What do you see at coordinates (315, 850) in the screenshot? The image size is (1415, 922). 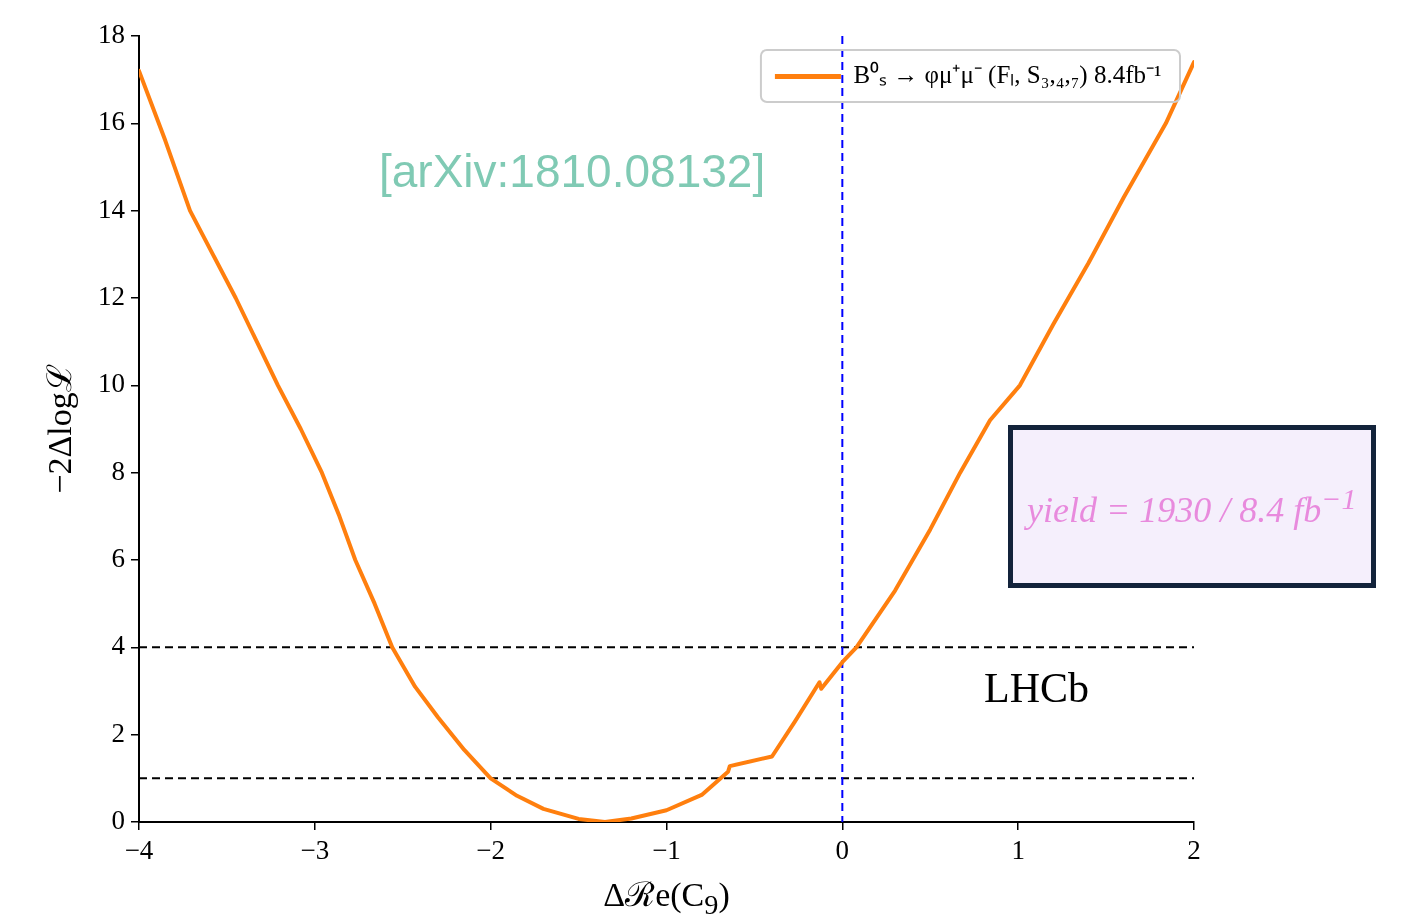 I see `x-tick-label: −3` at bounding box center [315, 850].